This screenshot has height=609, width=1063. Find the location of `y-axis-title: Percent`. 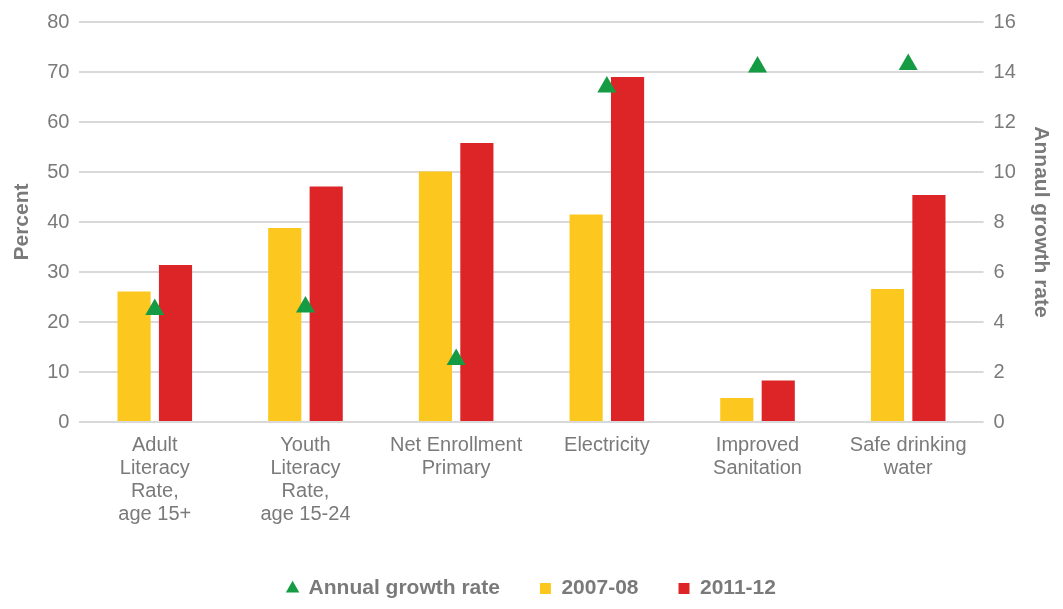

y-axis-title: Percent is located at coordinates (21, 222).